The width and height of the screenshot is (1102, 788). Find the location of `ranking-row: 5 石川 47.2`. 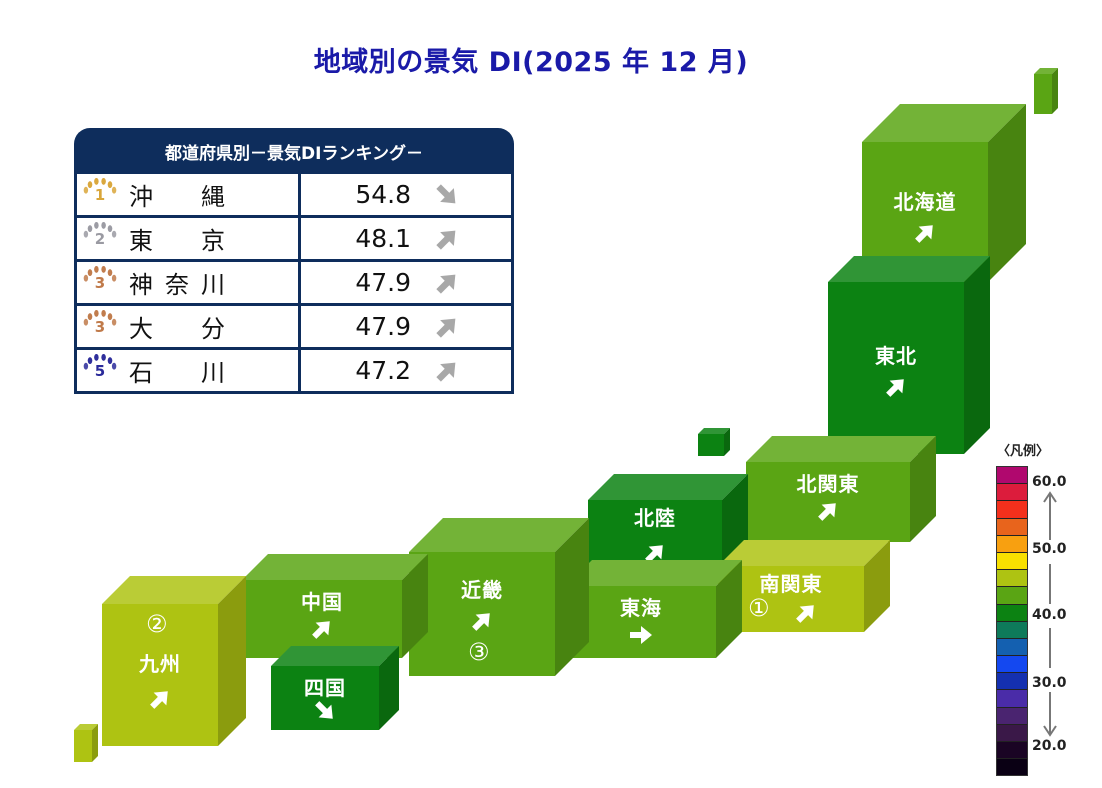

ranking-row: 5 石川 47.2 is located at coordinates (294, 370).